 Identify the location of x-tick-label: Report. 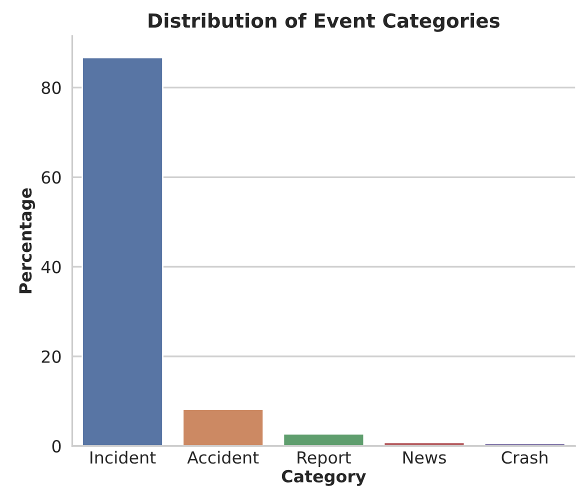
(324, 459).